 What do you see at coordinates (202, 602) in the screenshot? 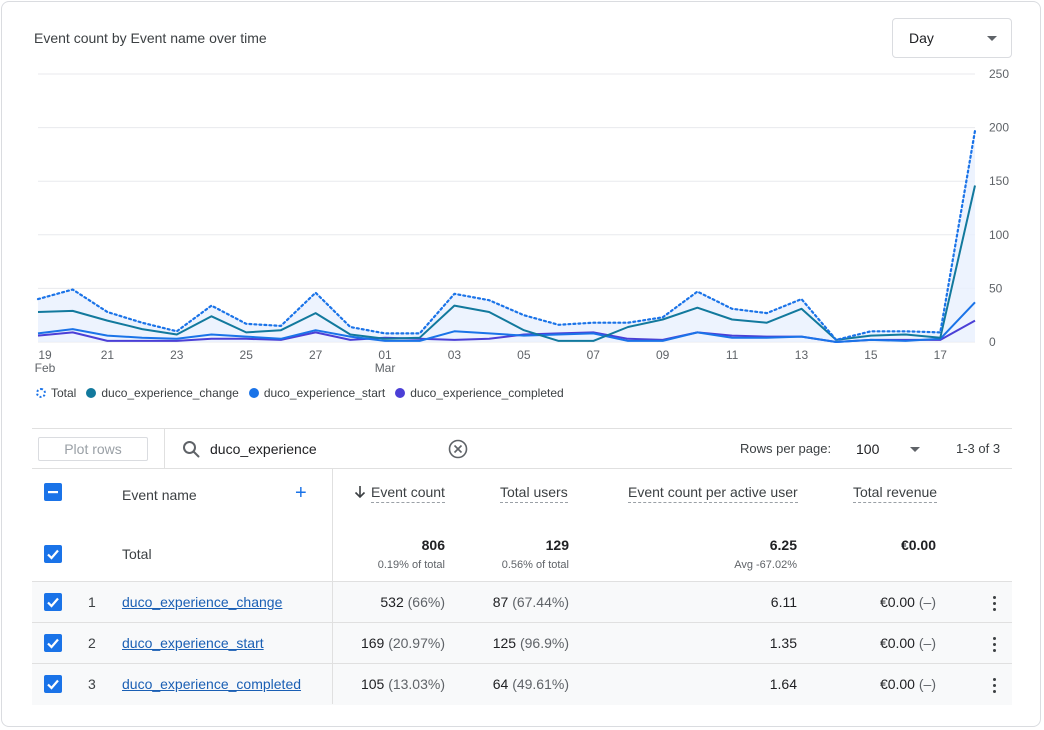
I see `event-name-link: duco_experience_change` at bounding box center [202, 602].